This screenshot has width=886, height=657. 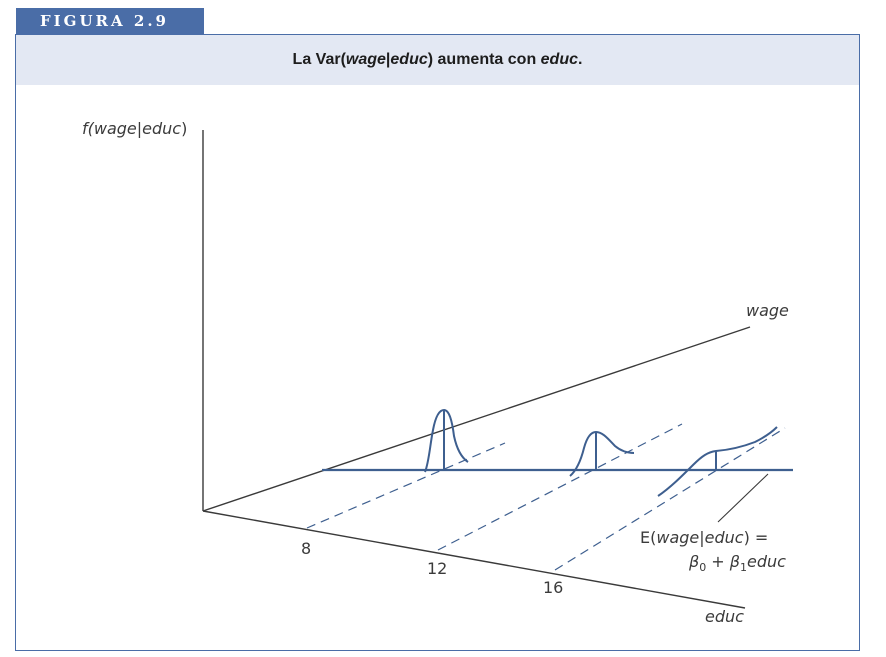 What do you see at coordinates (437, 568) in the screenshot?
I see `tick-label-12: 12` at bounding box center [437, 568].